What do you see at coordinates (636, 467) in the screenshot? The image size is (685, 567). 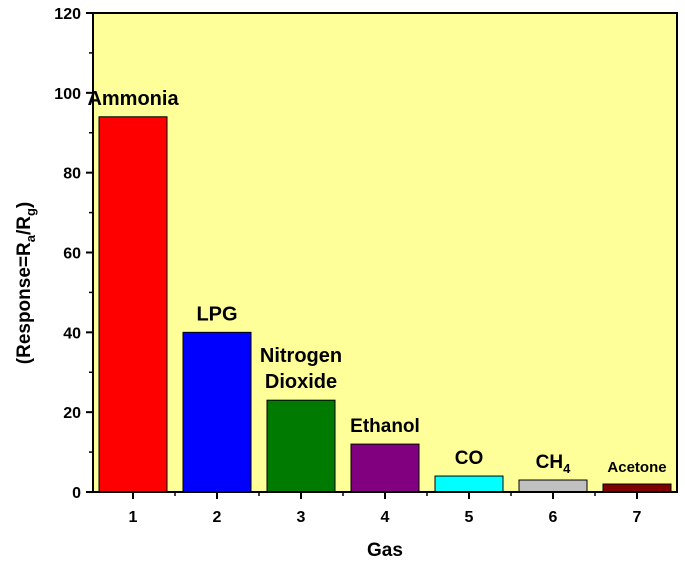 I see `bar-label-7: Acetone` at bounding box center [636, 467].